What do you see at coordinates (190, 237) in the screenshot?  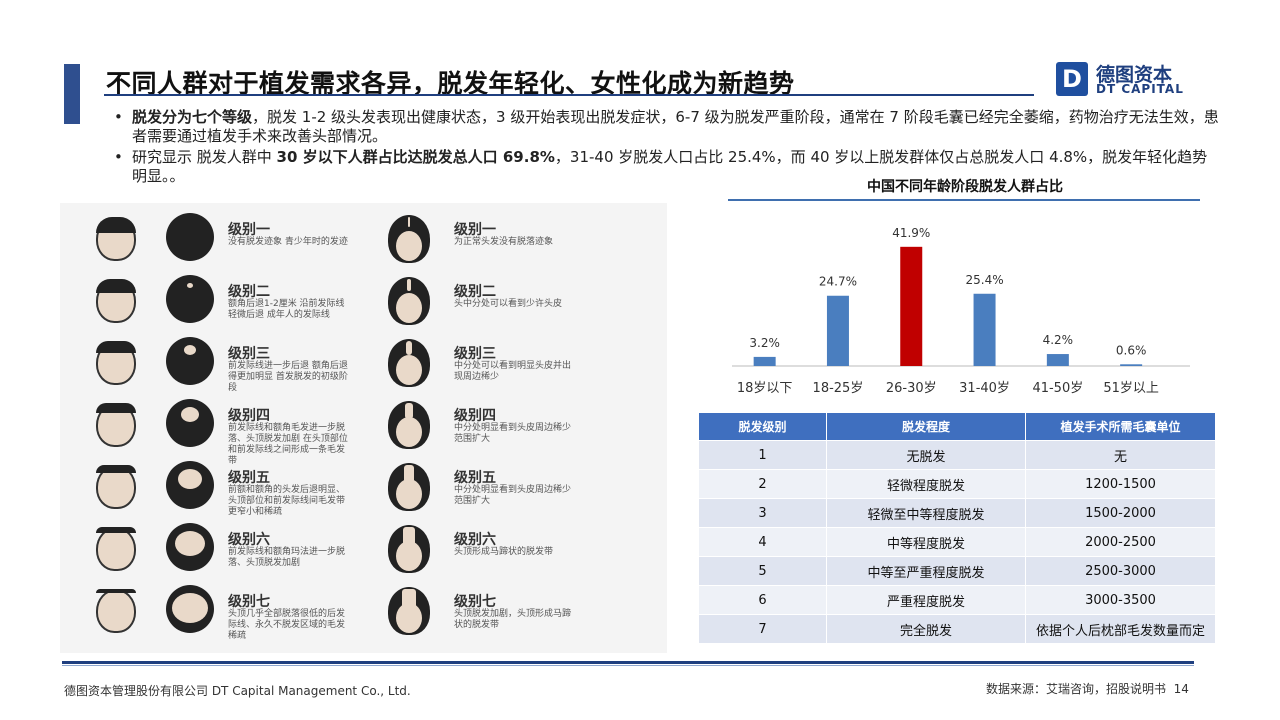 I see `male-top-hair-icon` at bounding box center [190, 237].